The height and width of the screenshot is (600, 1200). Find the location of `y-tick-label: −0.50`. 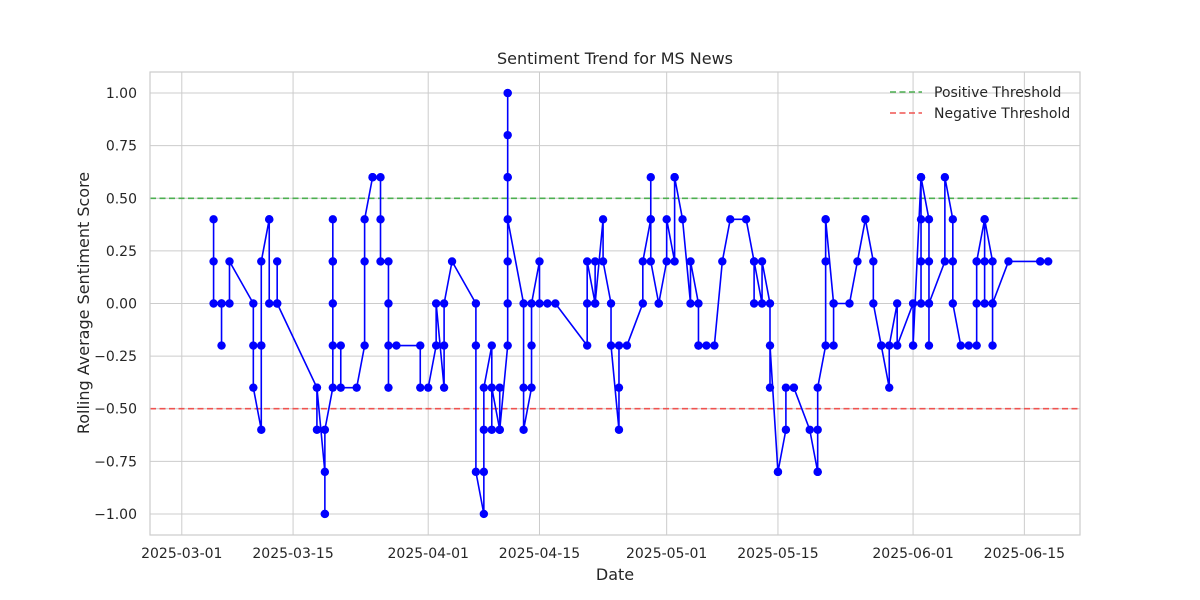

y-tick-label: −0.50 is located at coordinates (115, 410).